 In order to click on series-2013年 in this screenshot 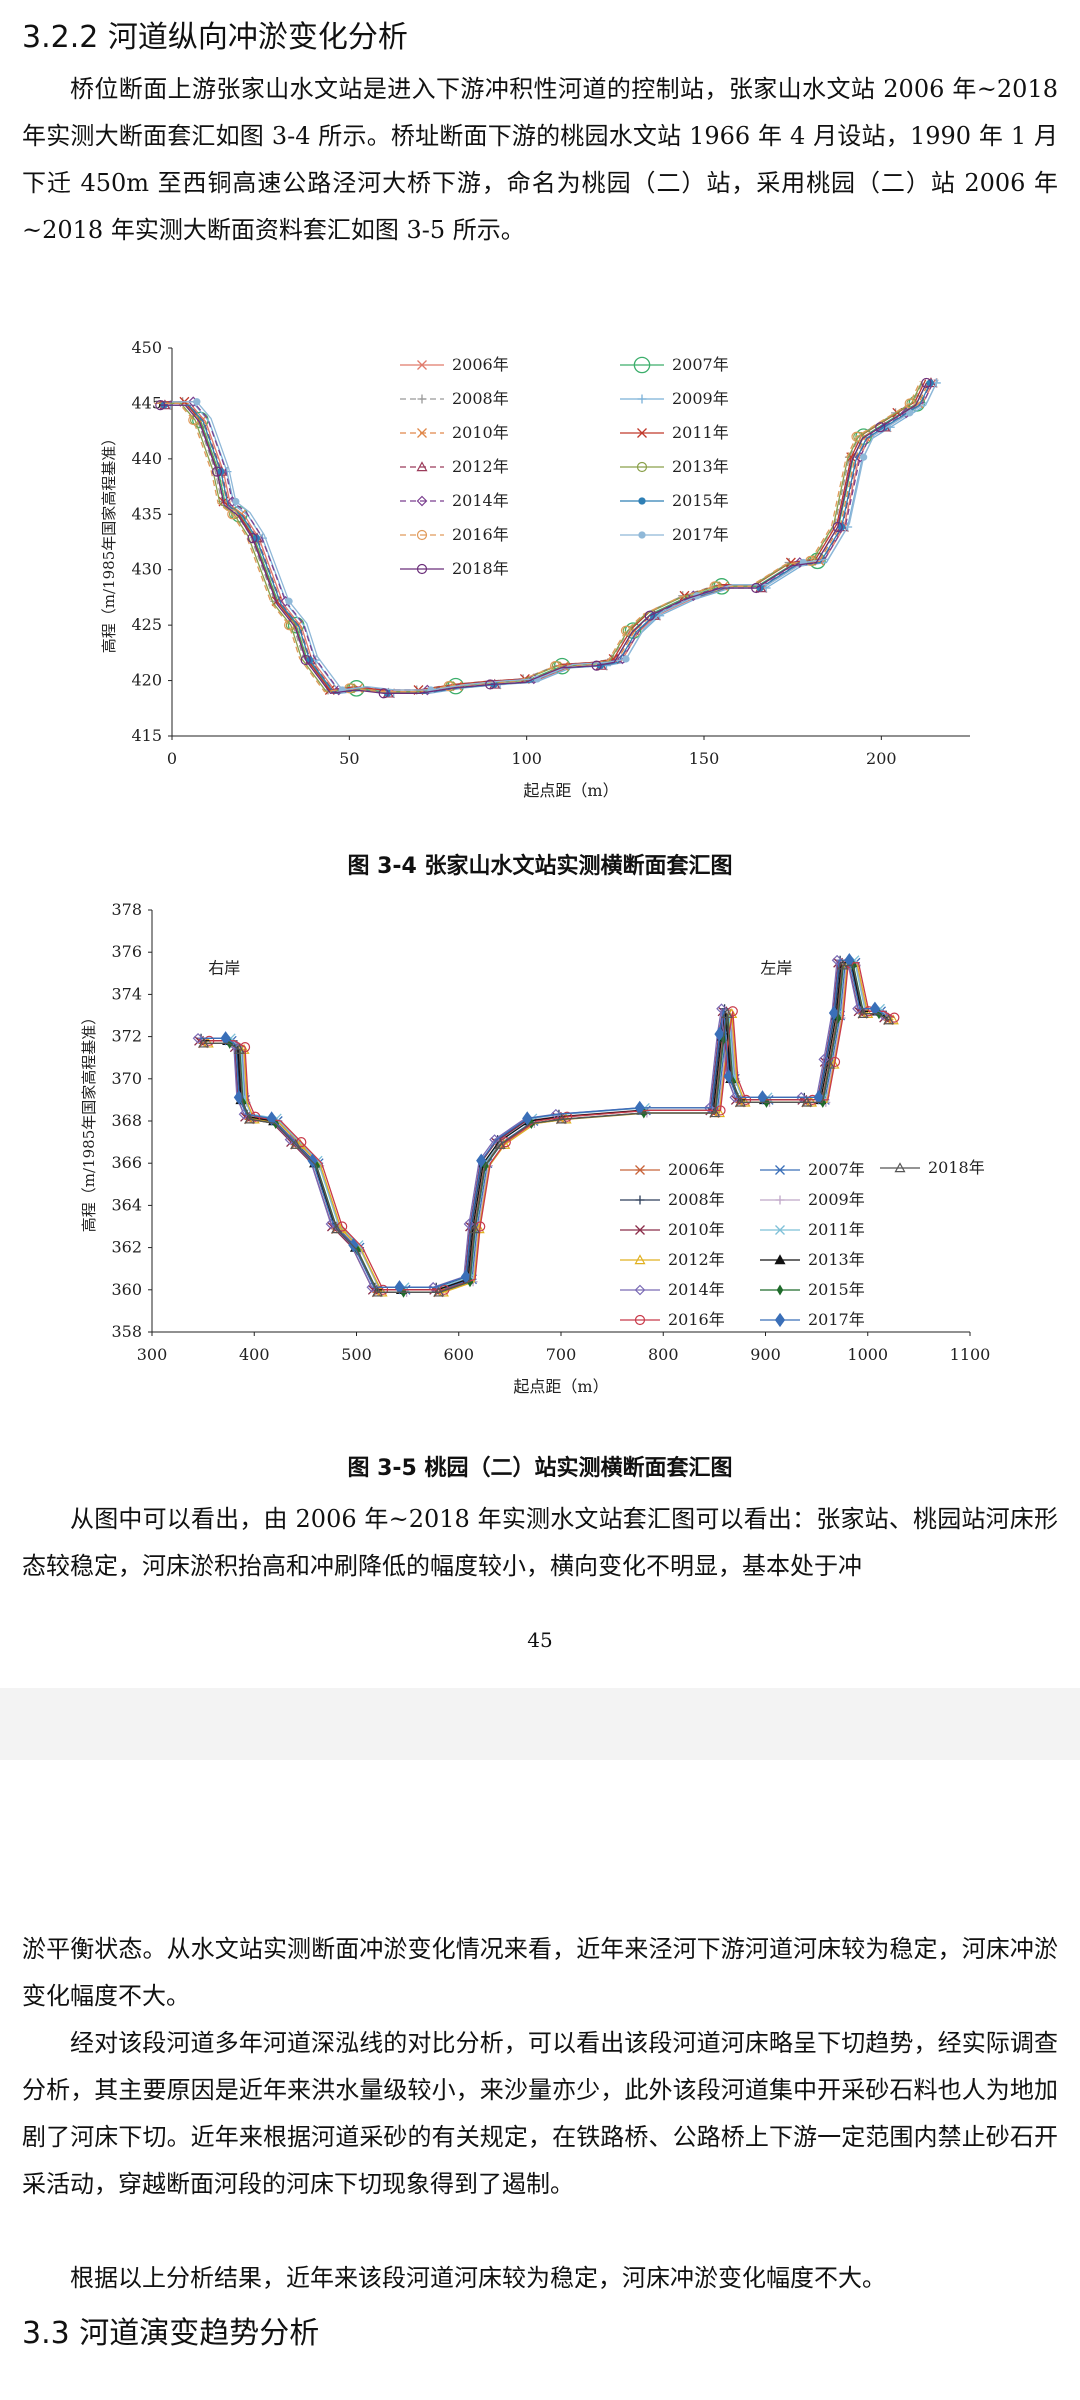, I will do `click(545, 1125)`.